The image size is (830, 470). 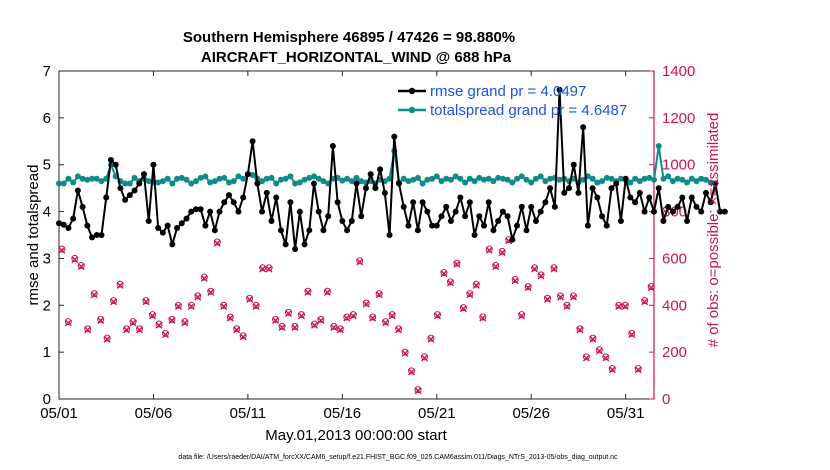 What do you see at coordinates (531, 413) in the screenshot?
I see `x-tick-label: 05/26` at bounding box center [531, 413].